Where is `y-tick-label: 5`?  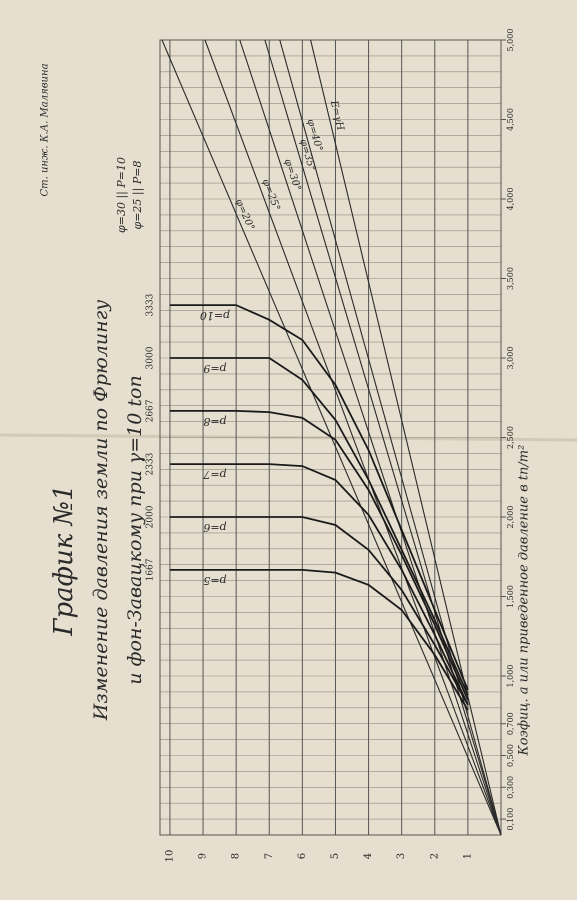
y-tick-label: 5 is located at coordinates (335, 856).